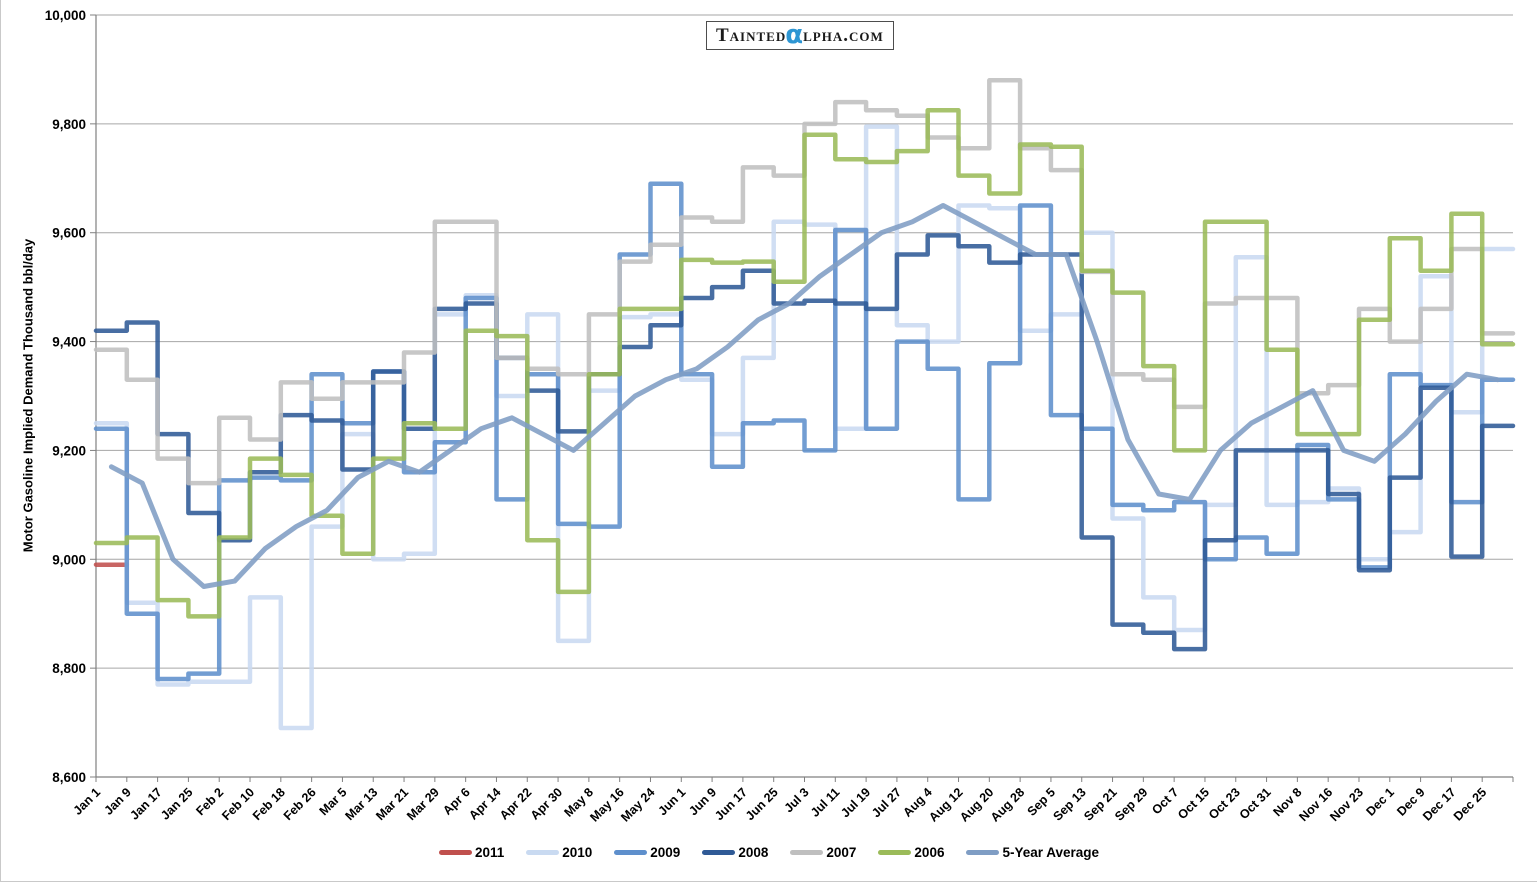 The image size is (1537, 882). I want to click on chart-legend: 2011 2010 2009 2008 2007 2006 5-Year Average, so click(769, 852).